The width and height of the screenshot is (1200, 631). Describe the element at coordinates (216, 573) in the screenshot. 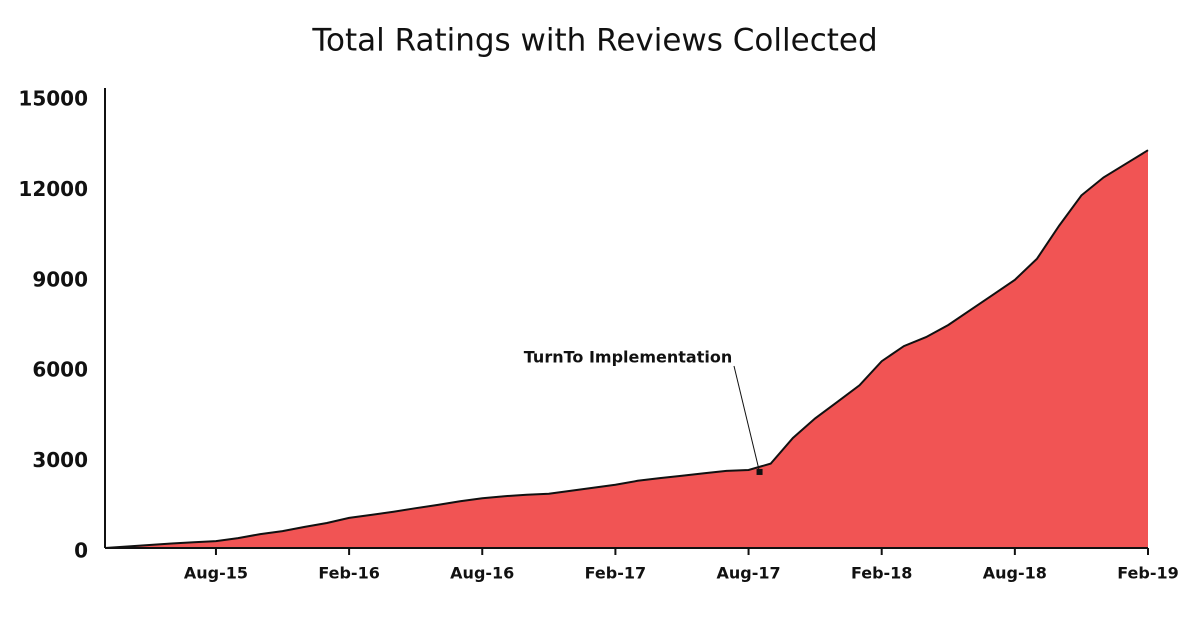

I see `x-tick-label: Aug-15` at that location.